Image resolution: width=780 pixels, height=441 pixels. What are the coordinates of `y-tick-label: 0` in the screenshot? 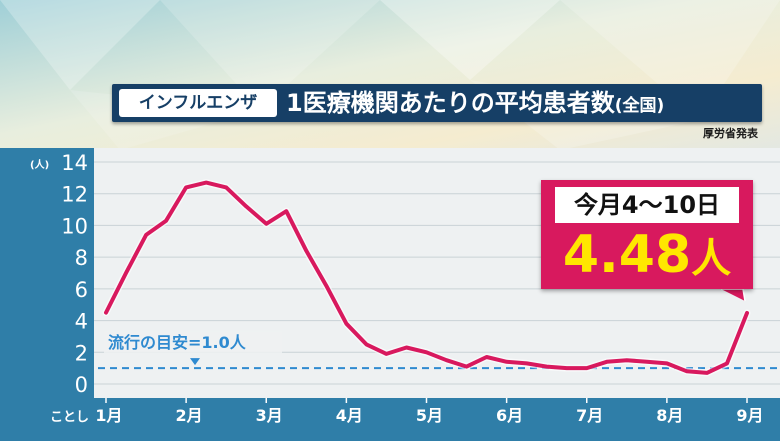 It's located at (81, 385).